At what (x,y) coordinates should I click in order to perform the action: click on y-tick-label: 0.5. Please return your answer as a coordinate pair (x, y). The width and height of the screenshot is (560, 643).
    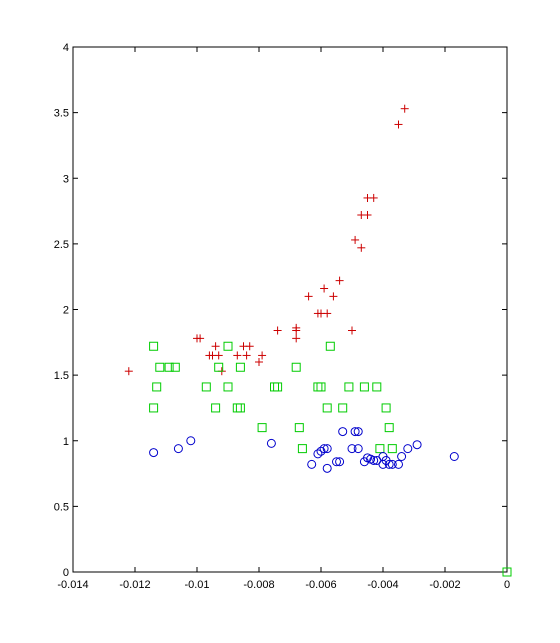
    Looking at the image, I should click on (61, 507).